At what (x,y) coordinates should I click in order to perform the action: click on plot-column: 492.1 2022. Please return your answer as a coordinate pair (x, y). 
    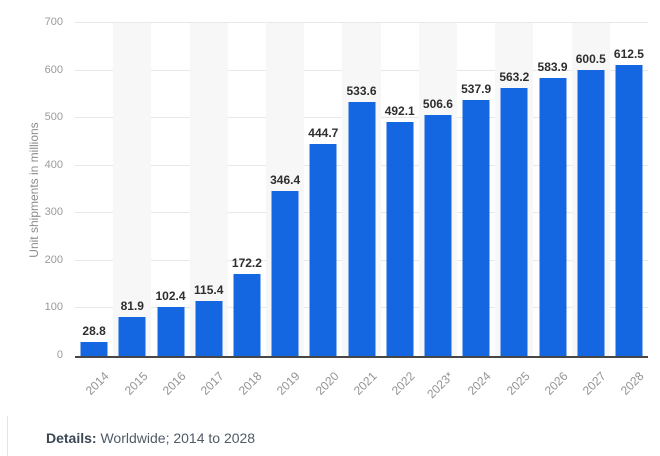
    Looking at the image, I should click on (400, 210).